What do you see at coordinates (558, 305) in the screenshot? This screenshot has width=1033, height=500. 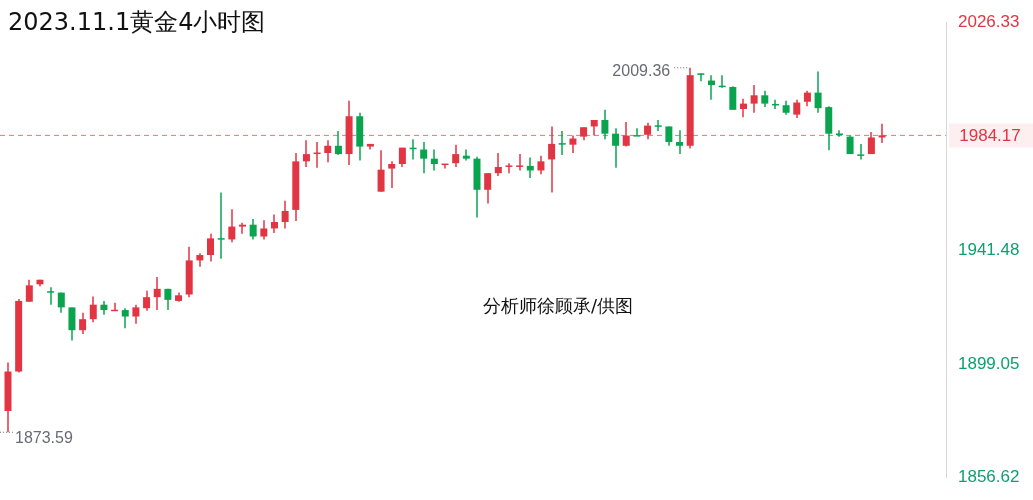 I see `annotation: 分析师徐顾承/供图` at bounding box center [558, 305].